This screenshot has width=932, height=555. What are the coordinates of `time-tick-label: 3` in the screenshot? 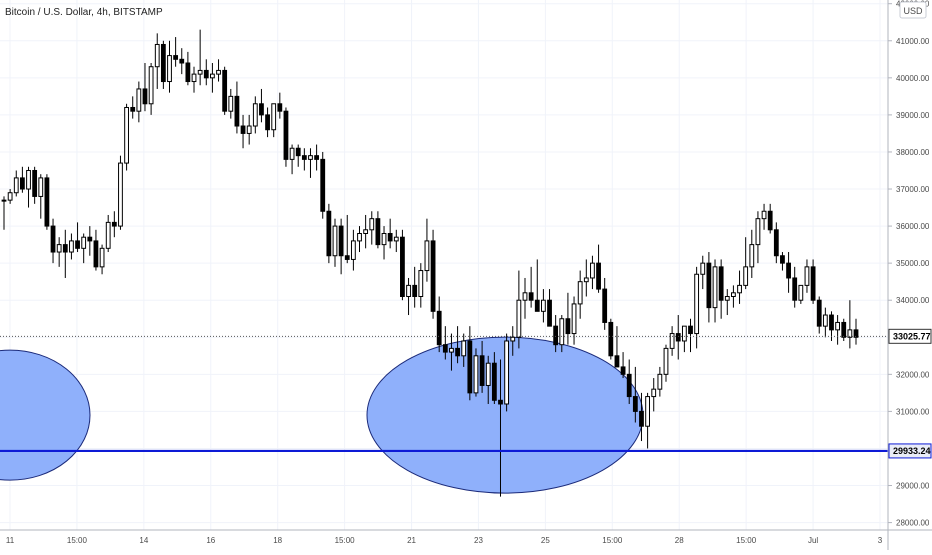 It's located at (880, 540).